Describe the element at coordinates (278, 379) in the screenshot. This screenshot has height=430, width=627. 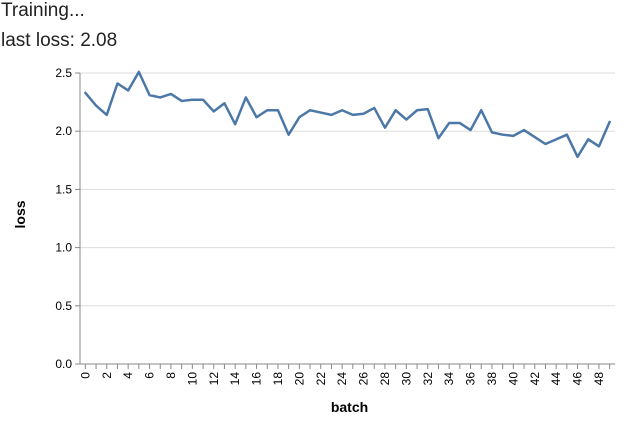
I see `x-tick-label: 18` at that location.